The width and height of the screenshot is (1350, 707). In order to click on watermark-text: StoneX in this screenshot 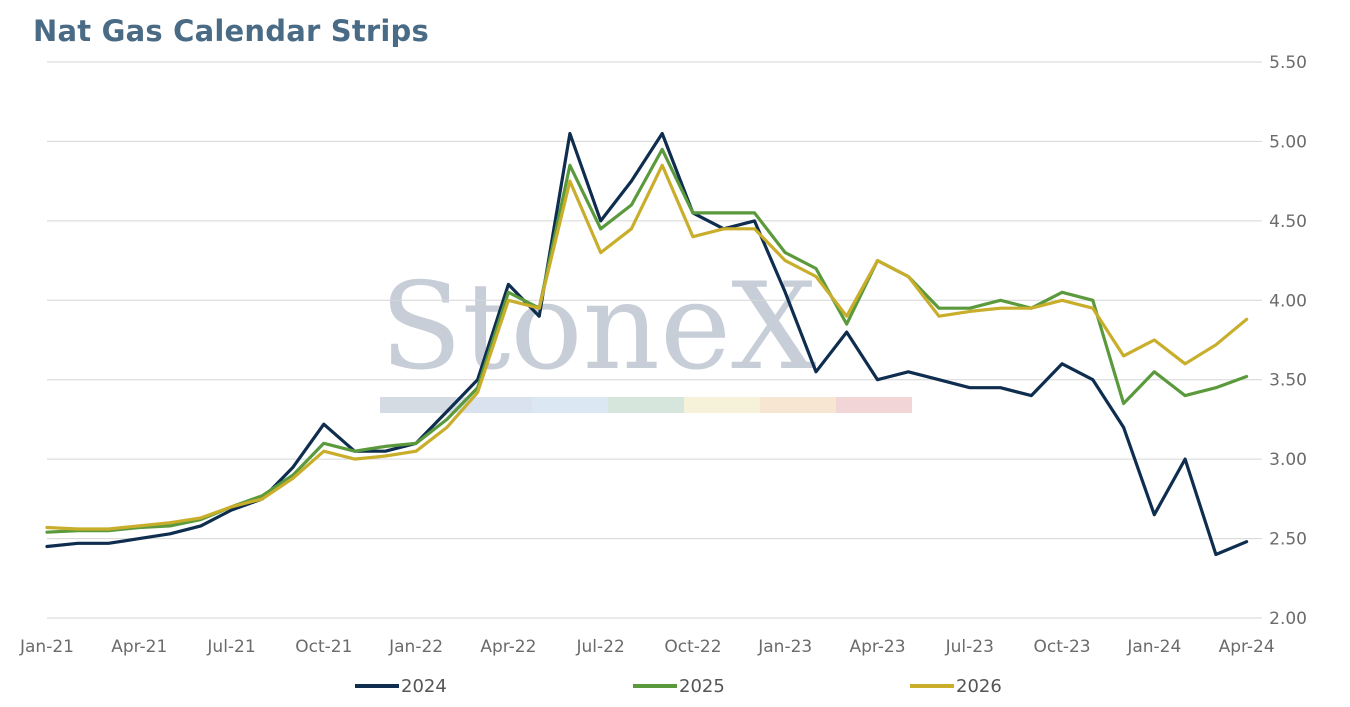, I will do `click(598, 327)`.